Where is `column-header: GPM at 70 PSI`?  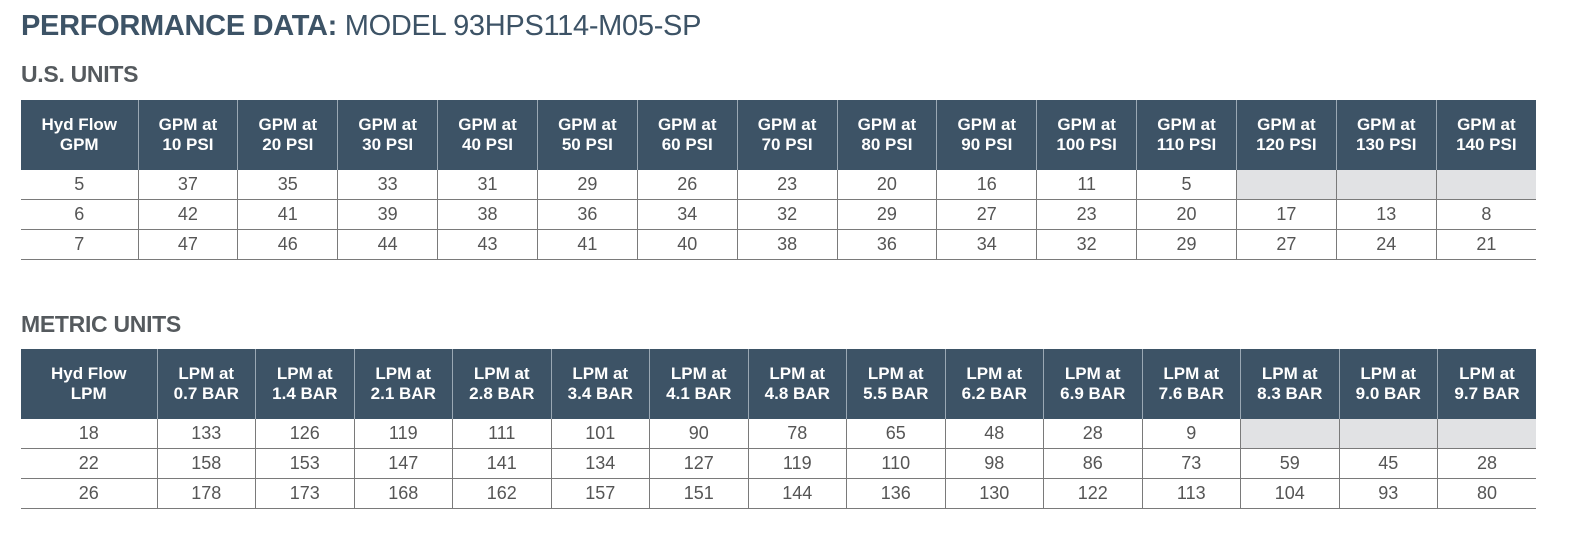 column-header: GPM at 70 PSI is located at coordinates (787, 135).